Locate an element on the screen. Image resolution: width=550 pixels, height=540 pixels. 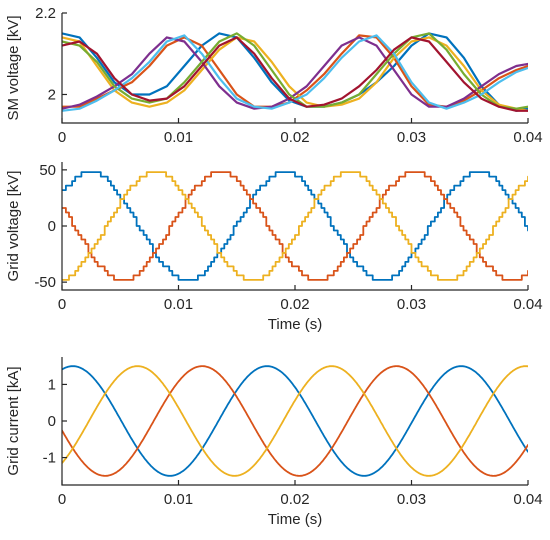
grid-current-y-tick-label: 0 is located at coordinates (52, 421).